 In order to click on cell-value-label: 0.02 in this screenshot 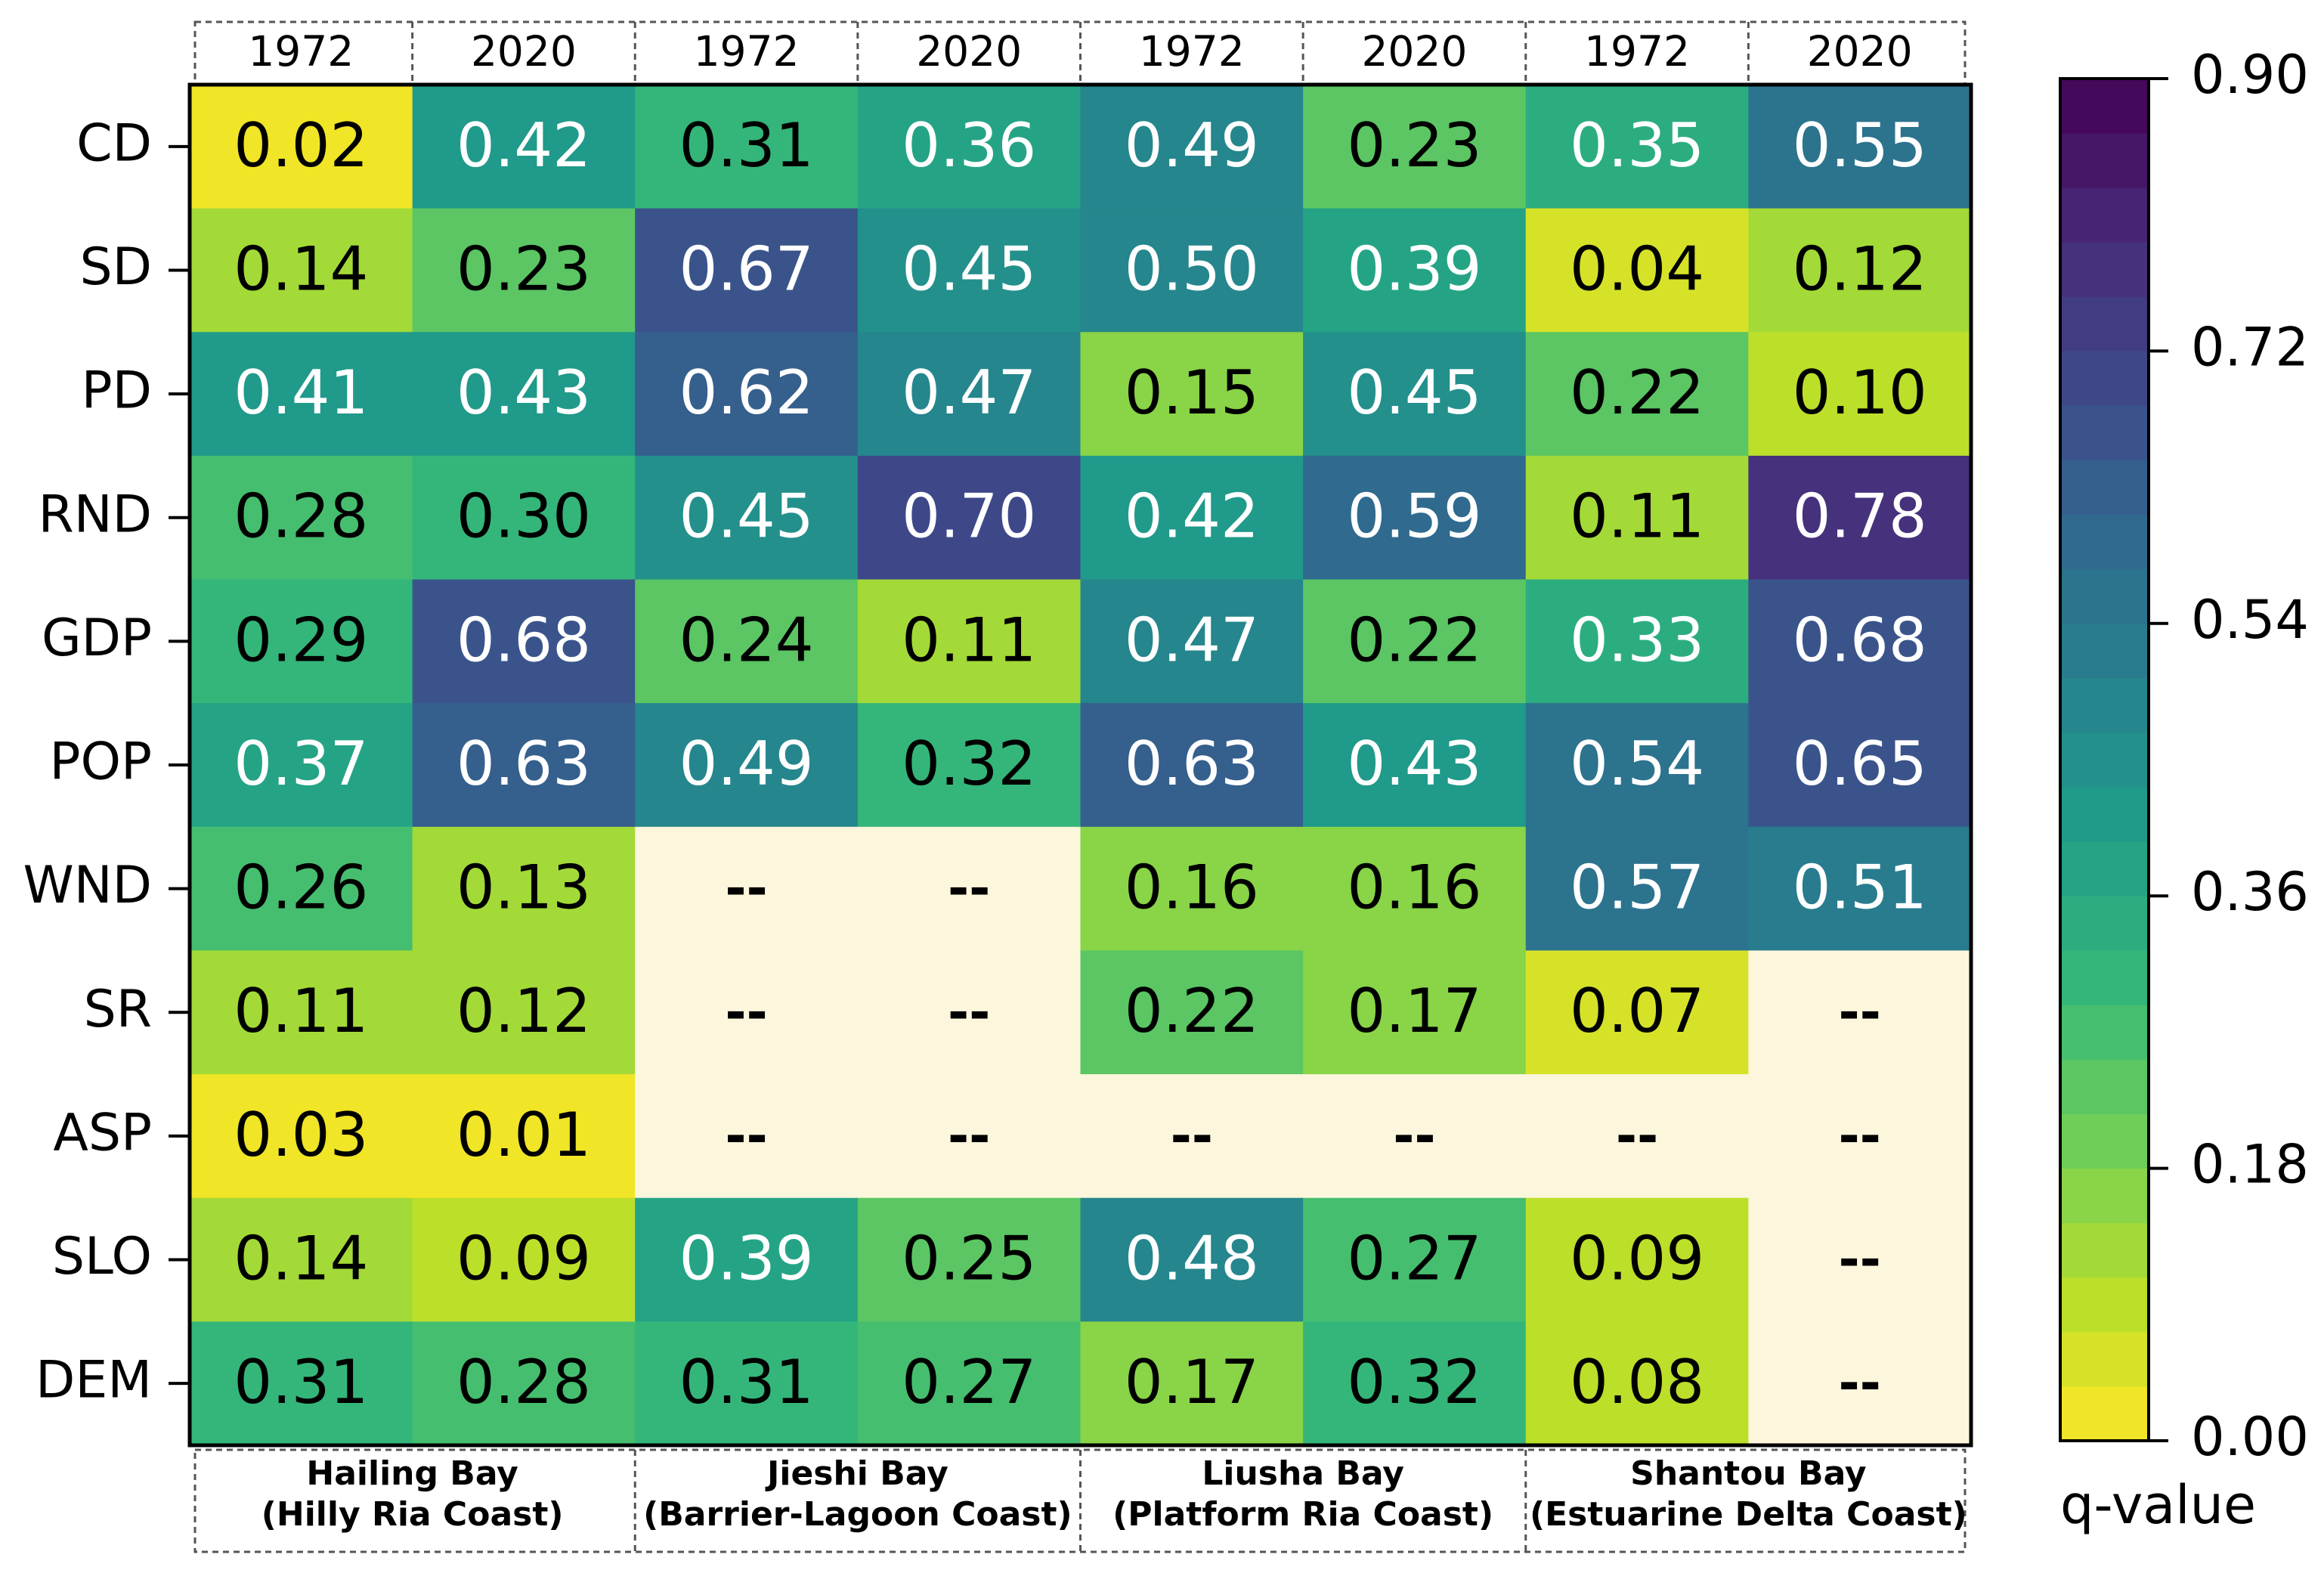, I will do `click(301, 145)`.